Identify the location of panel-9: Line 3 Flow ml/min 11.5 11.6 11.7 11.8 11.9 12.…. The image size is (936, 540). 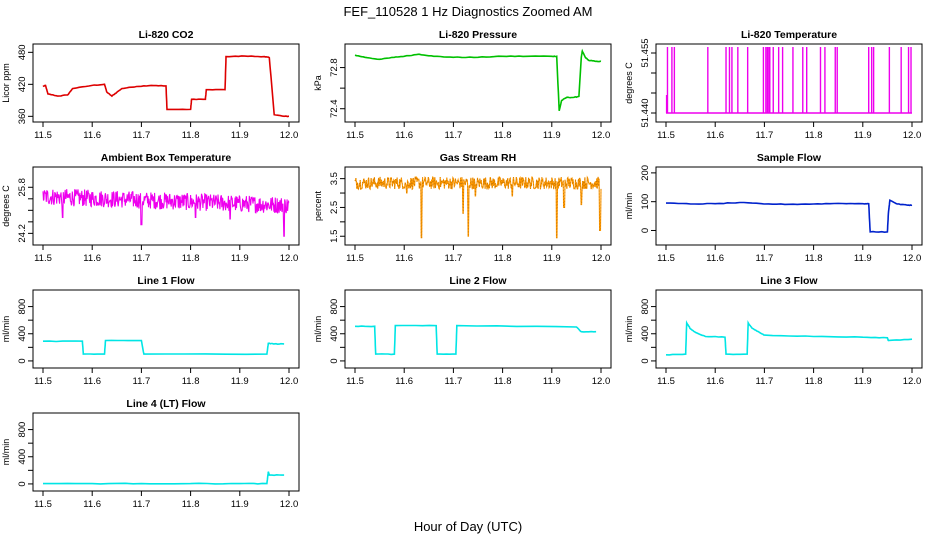
(773, 331).